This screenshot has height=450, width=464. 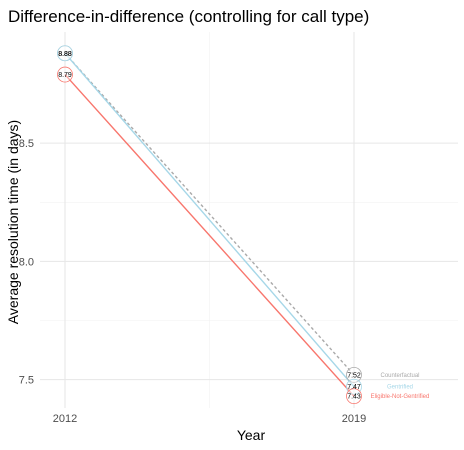 What do you see at coordinates (399, 376) in the screenshot?
I see `series-name-label: Counterfactual` at bounding box center [399, 376].